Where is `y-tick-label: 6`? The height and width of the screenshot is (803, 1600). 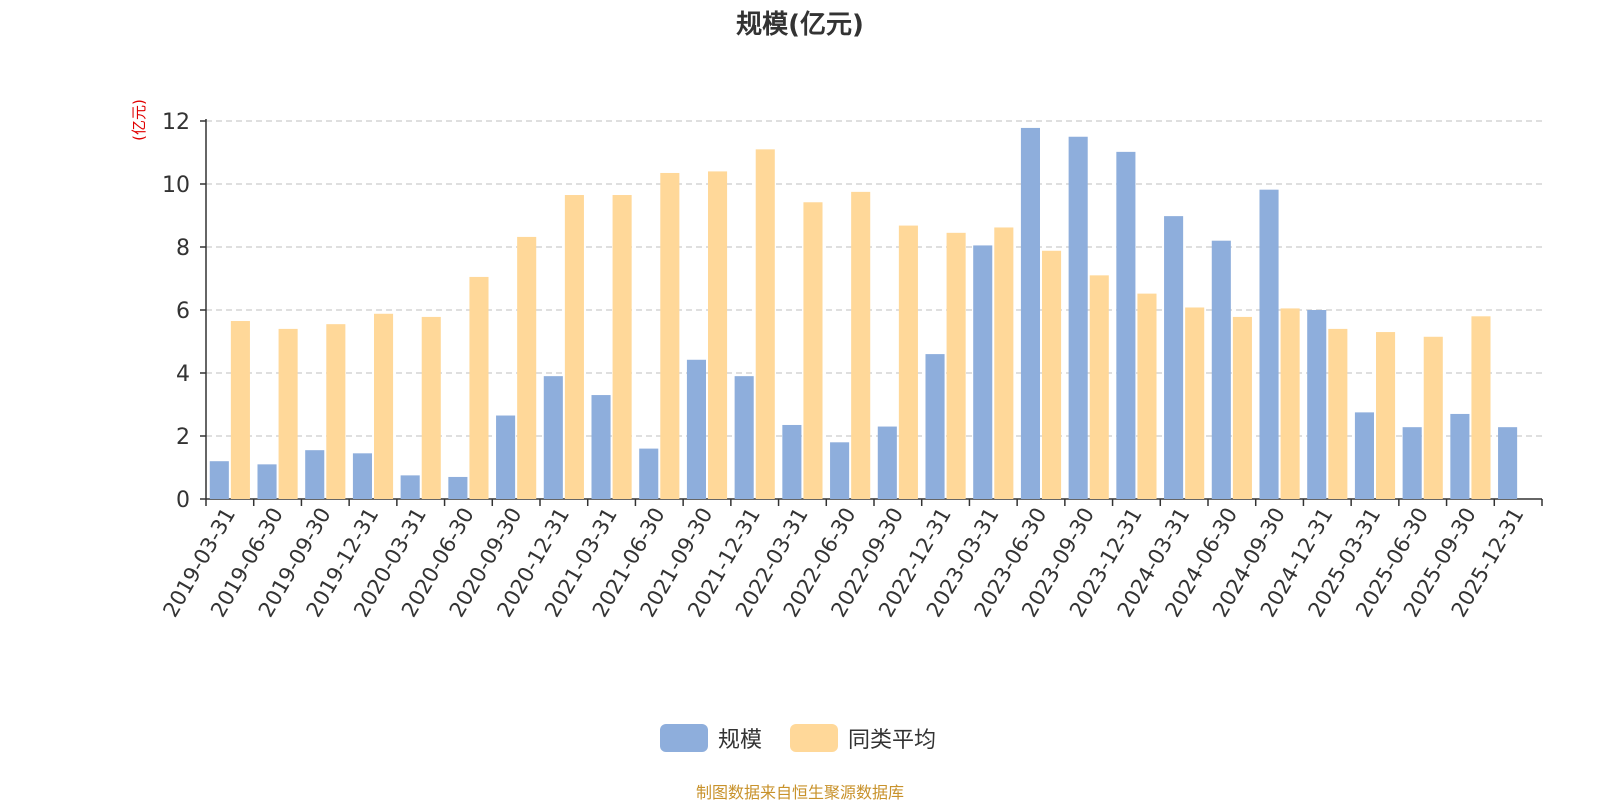 y-tick-label: 6 is located at coordinates (183, 311).